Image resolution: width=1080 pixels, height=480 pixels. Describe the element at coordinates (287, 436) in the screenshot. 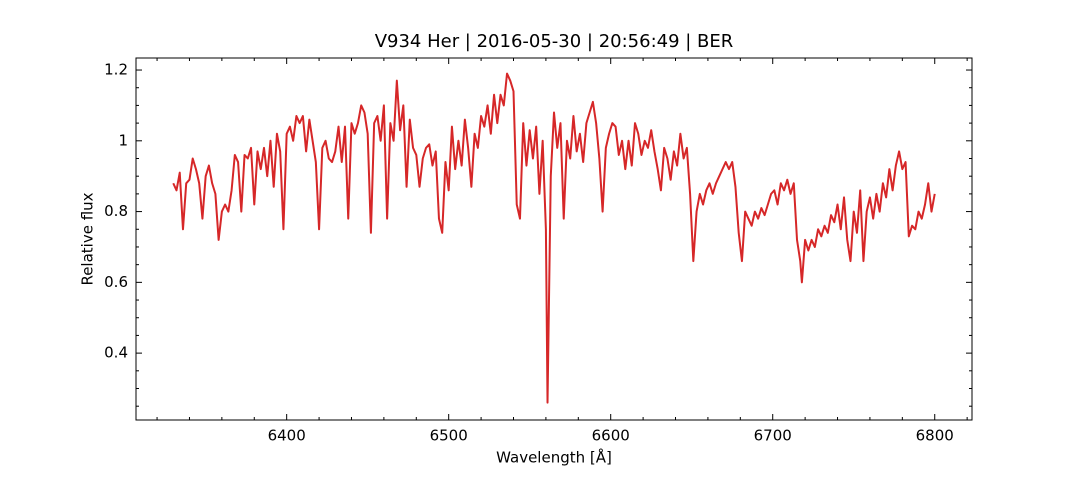

I see `x-tick-label: 6400` at that location.